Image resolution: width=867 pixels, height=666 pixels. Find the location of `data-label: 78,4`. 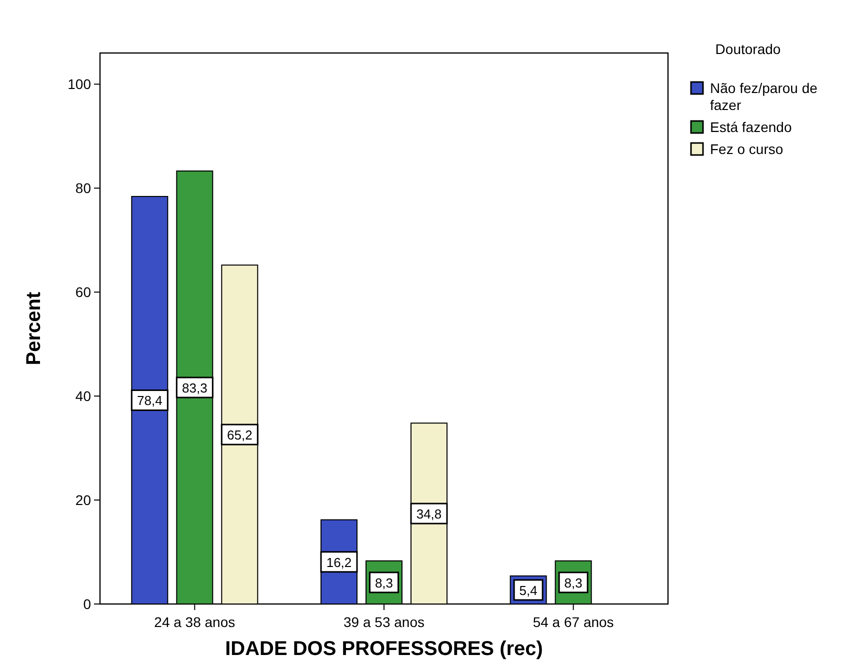

data-label: 78,4 is located at coordinates (149, 400).